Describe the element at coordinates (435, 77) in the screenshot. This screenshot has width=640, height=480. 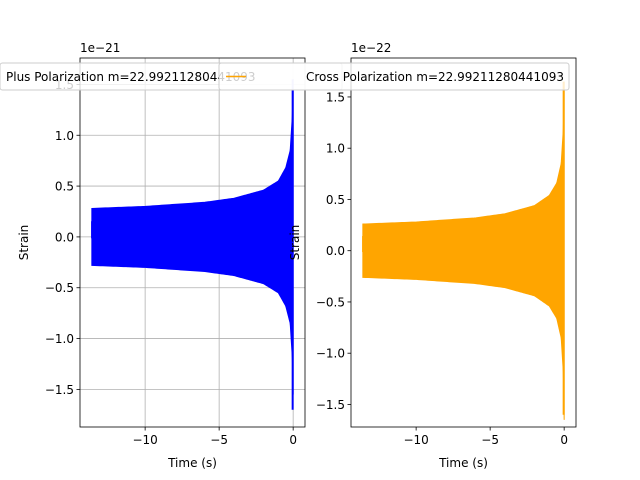
I see `legend-label: Cross Polarization m=22.99211280441093` at that location.